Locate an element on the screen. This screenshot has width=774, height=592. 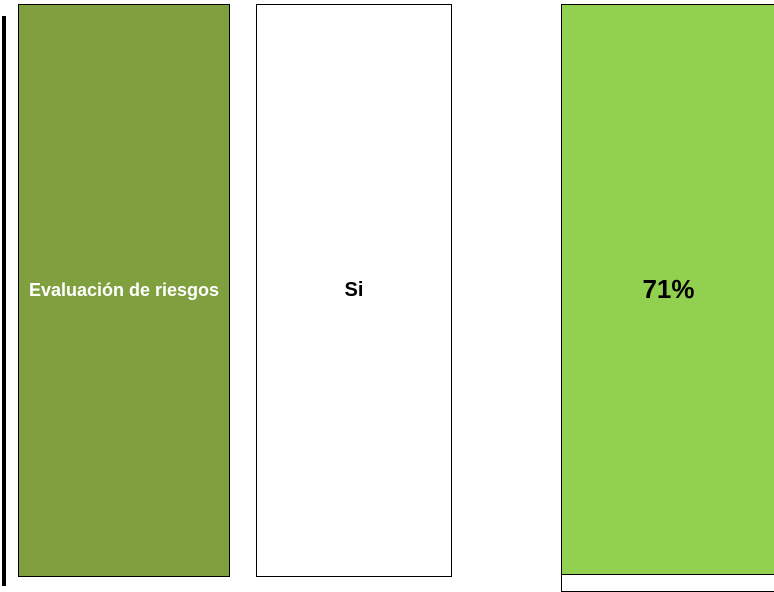
answer-label: Si is located at coordinates (354, 290).